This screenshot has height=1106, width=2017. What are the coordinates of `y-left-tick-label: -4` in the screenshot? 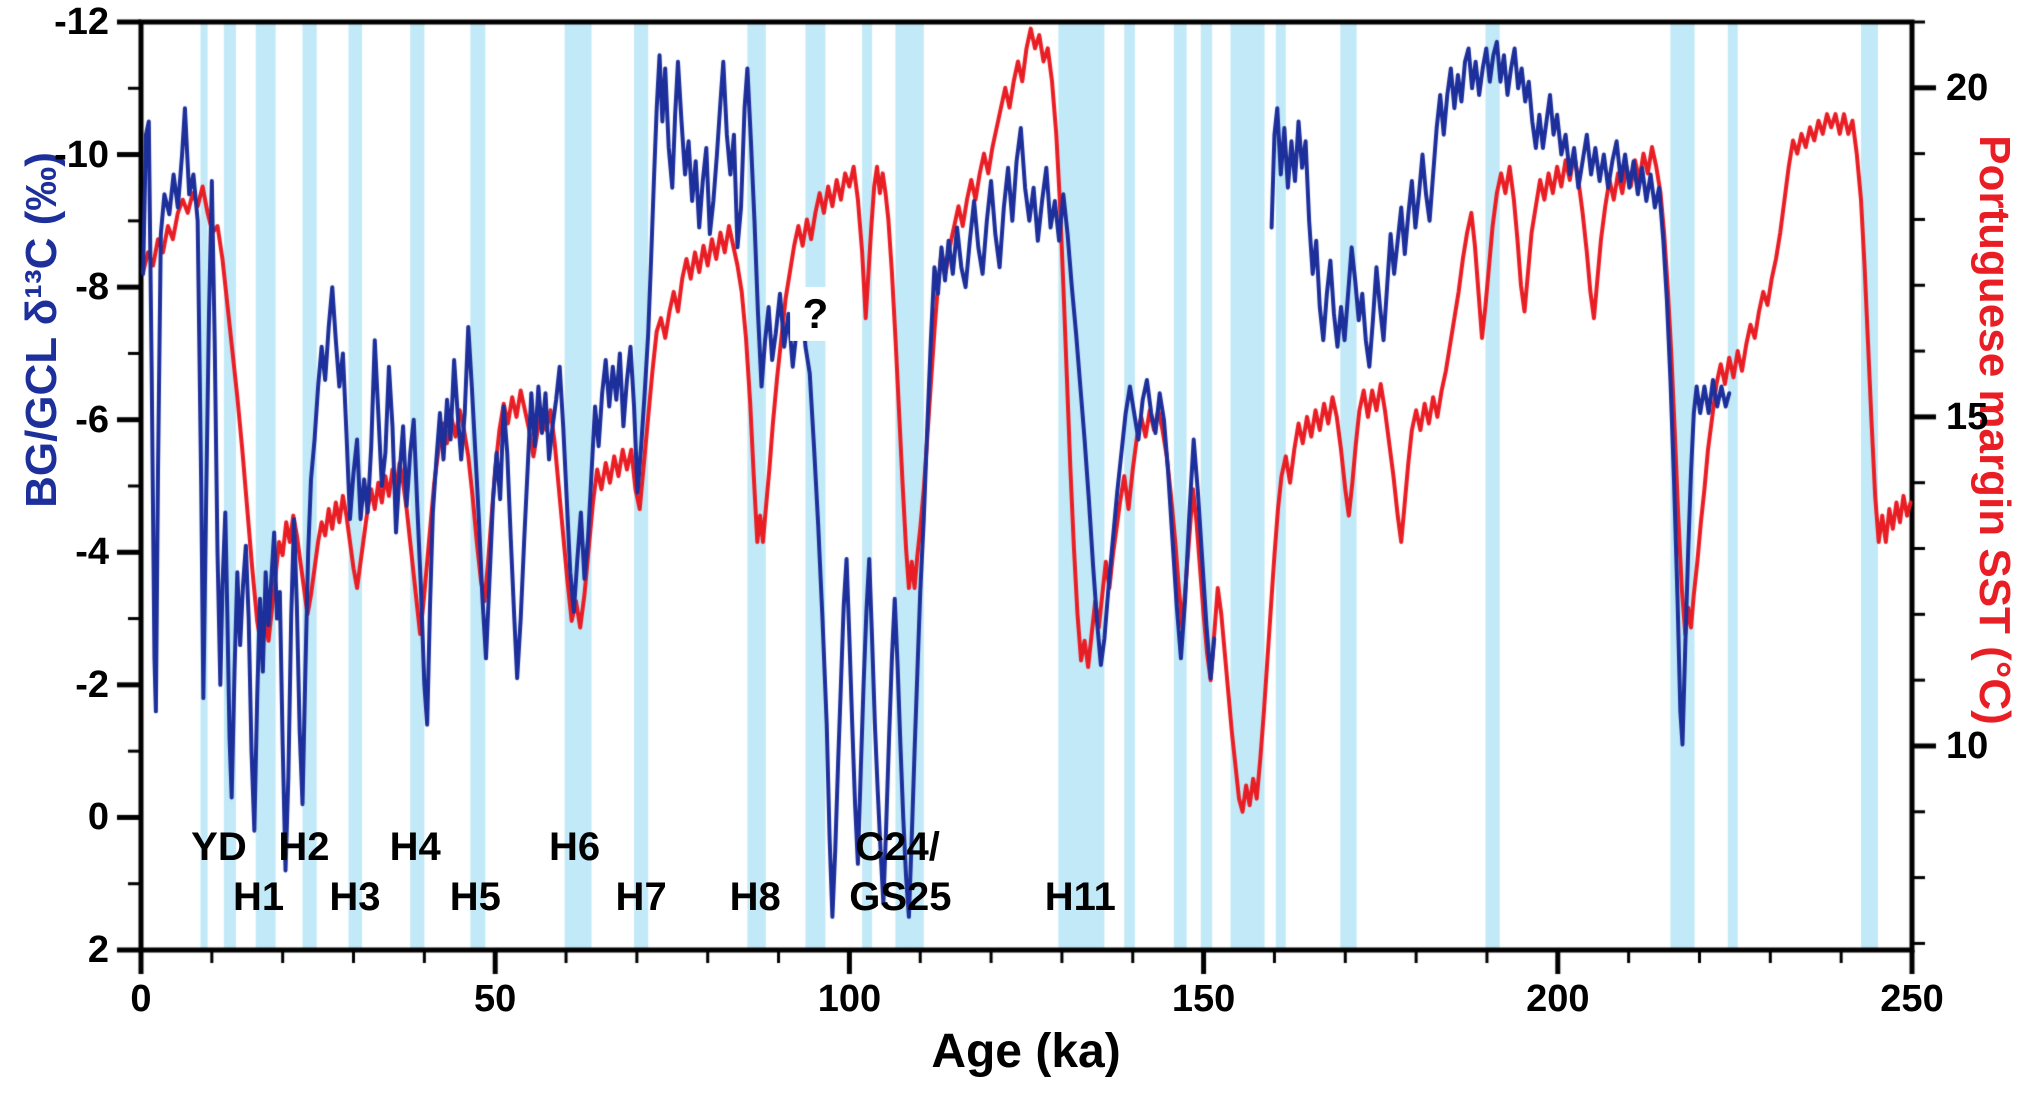 It's located at (92, 552).